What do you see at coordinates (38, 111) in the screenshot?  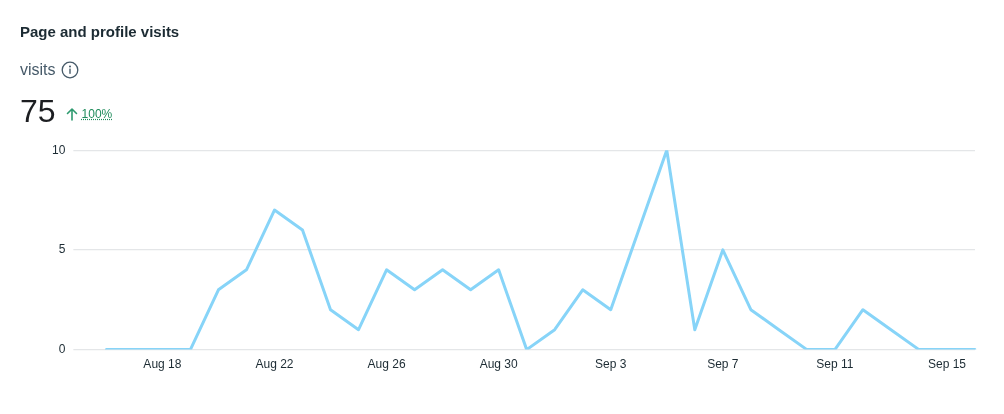 I see `text: 75` at bounding box center [38, 111].